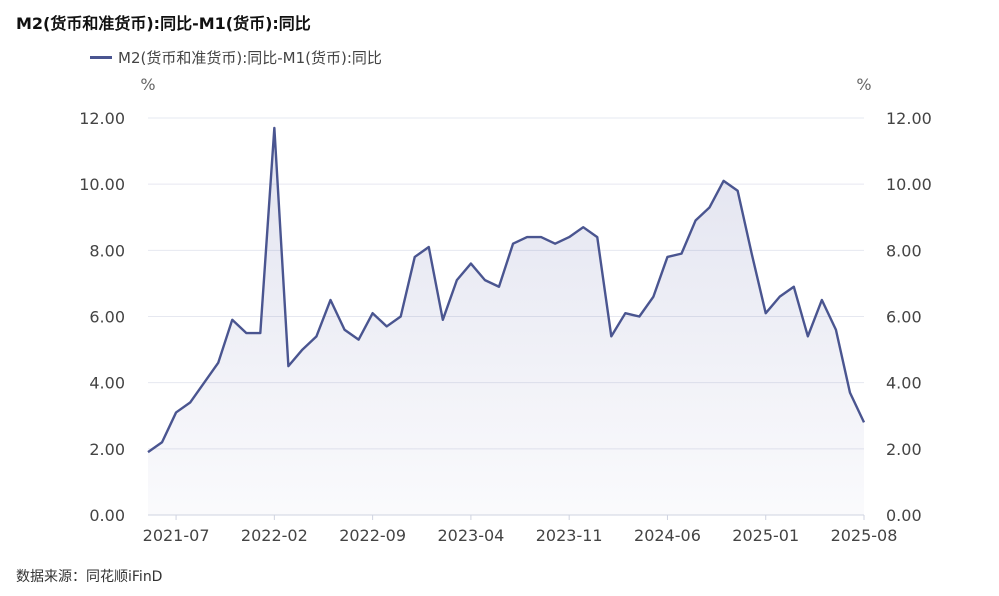 This screenshot has width=999, height=596. Describe the element at coordinates (107, 515) in the screenshot. I see `y-tick-left: 0.00` at that location.